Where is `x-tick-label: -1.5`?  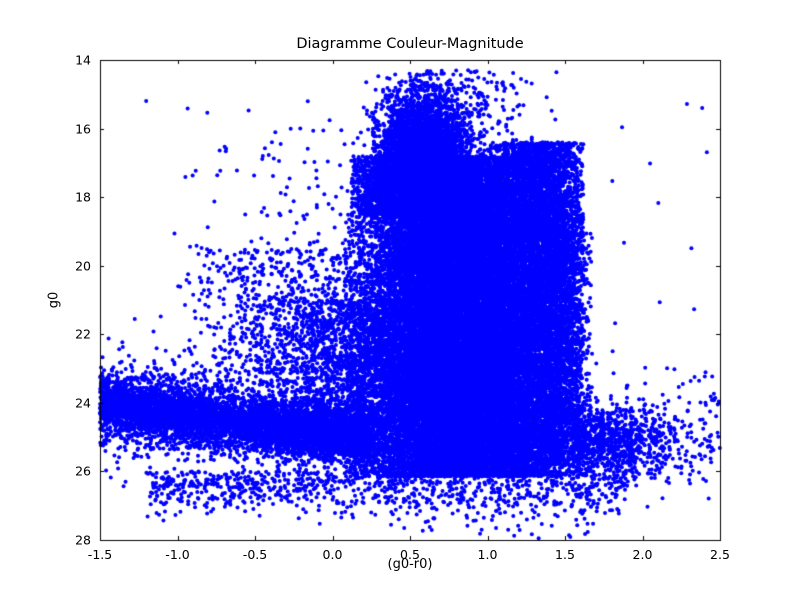 x-tick-label: -1.5 is located at coordinates (100, 554).